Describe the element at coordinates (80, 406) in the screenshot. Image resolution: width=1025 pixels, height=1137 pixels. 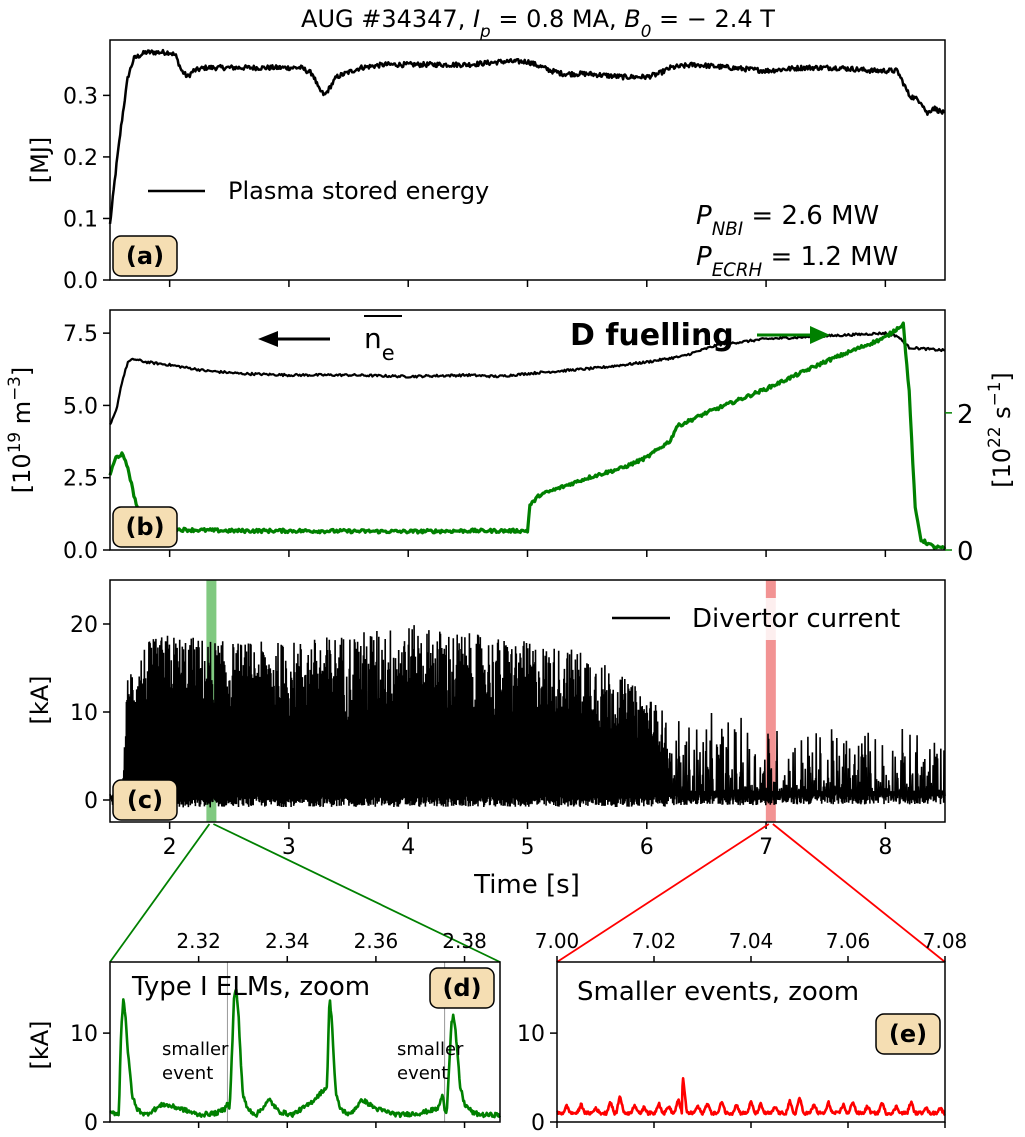
I see `panel-b-ytick-label: 5.0` at that location.